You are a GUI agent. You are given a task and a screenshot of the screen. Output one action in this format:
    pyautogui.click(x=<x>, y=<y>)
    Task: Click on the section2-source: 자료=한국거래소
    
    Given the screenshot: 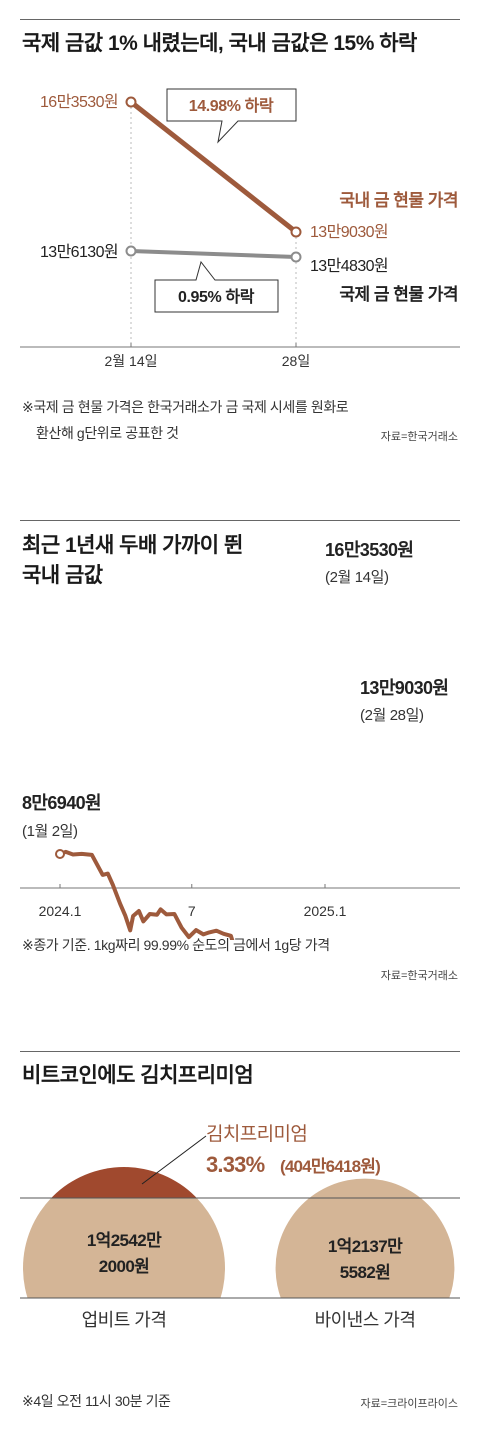 What is the action you would take?
    pyautogui.click(x=419, y=976)
    